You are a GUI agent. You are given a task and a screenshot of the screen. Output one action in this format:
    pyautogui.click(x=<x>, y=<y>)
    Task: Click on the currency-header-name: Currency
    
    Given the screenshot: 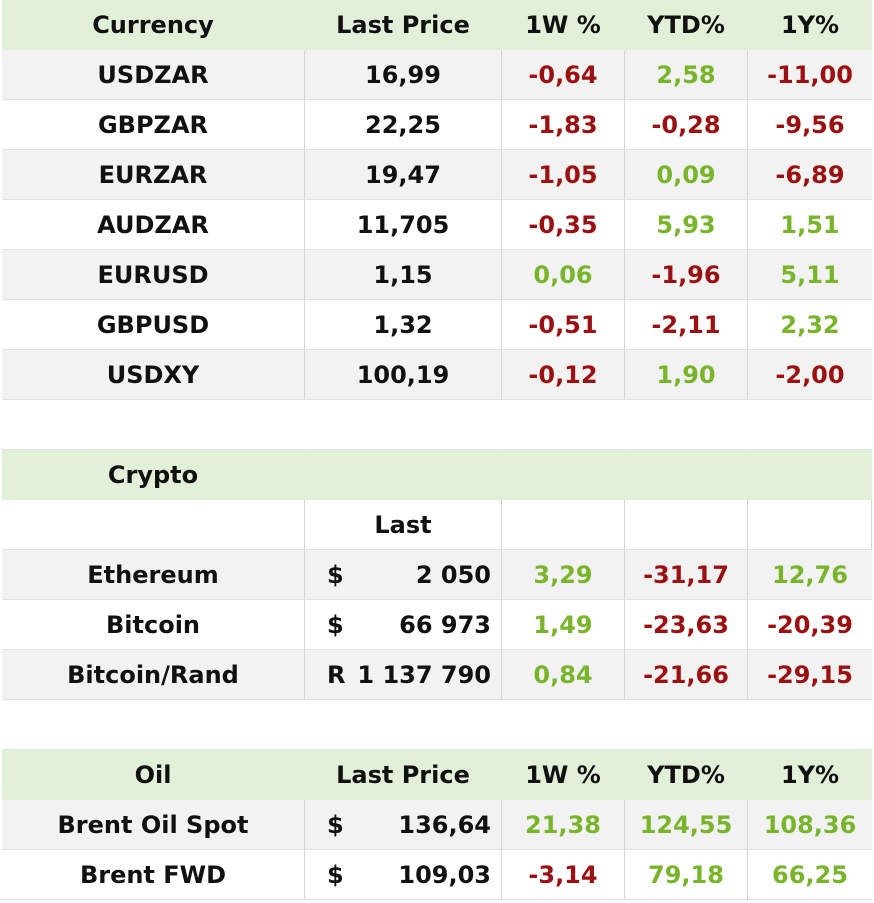 What is the action you would take?
    pyautogui.click(x=153, y=25)
    